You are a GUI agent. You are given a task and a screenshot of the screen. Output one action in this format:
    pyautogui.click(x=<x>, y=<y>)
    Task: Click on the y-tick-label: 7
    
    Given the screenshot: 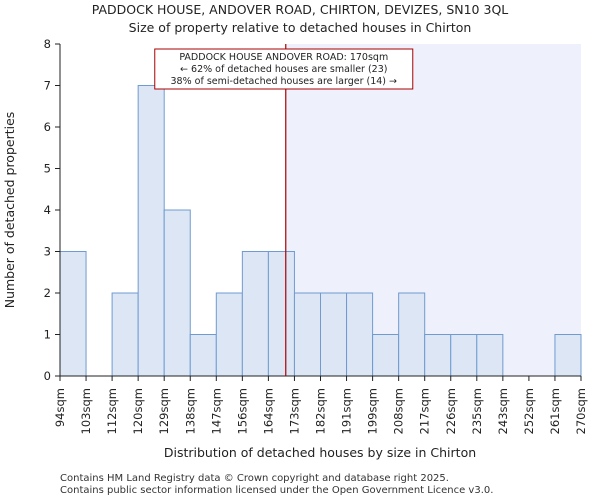 What is the action you would take?
    pyautogui.click(x=47, y=86)
    